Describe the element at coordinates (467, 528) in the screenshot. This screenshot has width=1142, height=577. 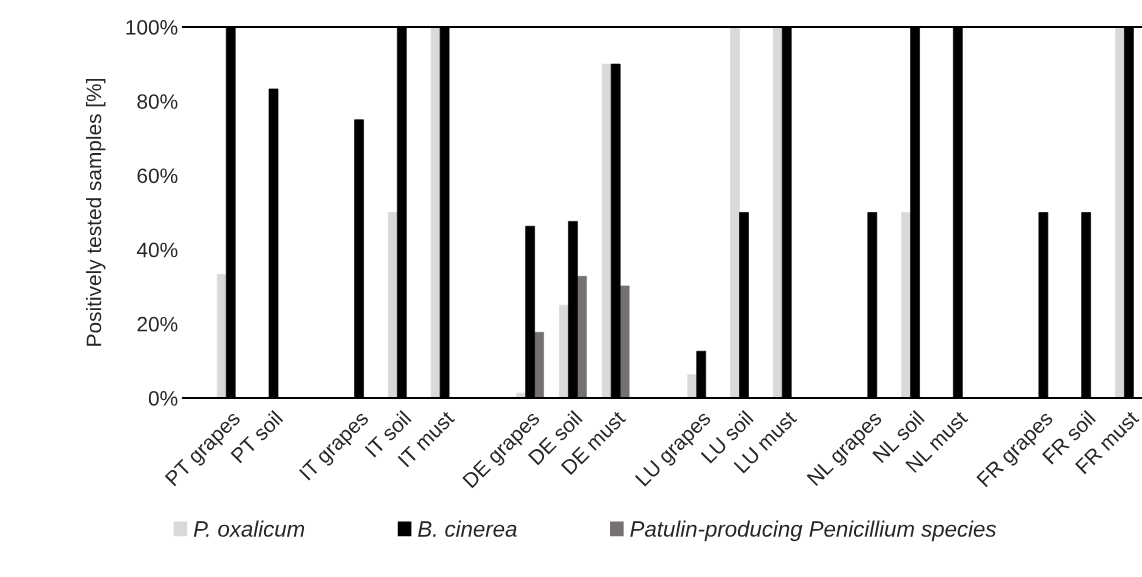
I see `legend-label: B. cinerea` at that location.